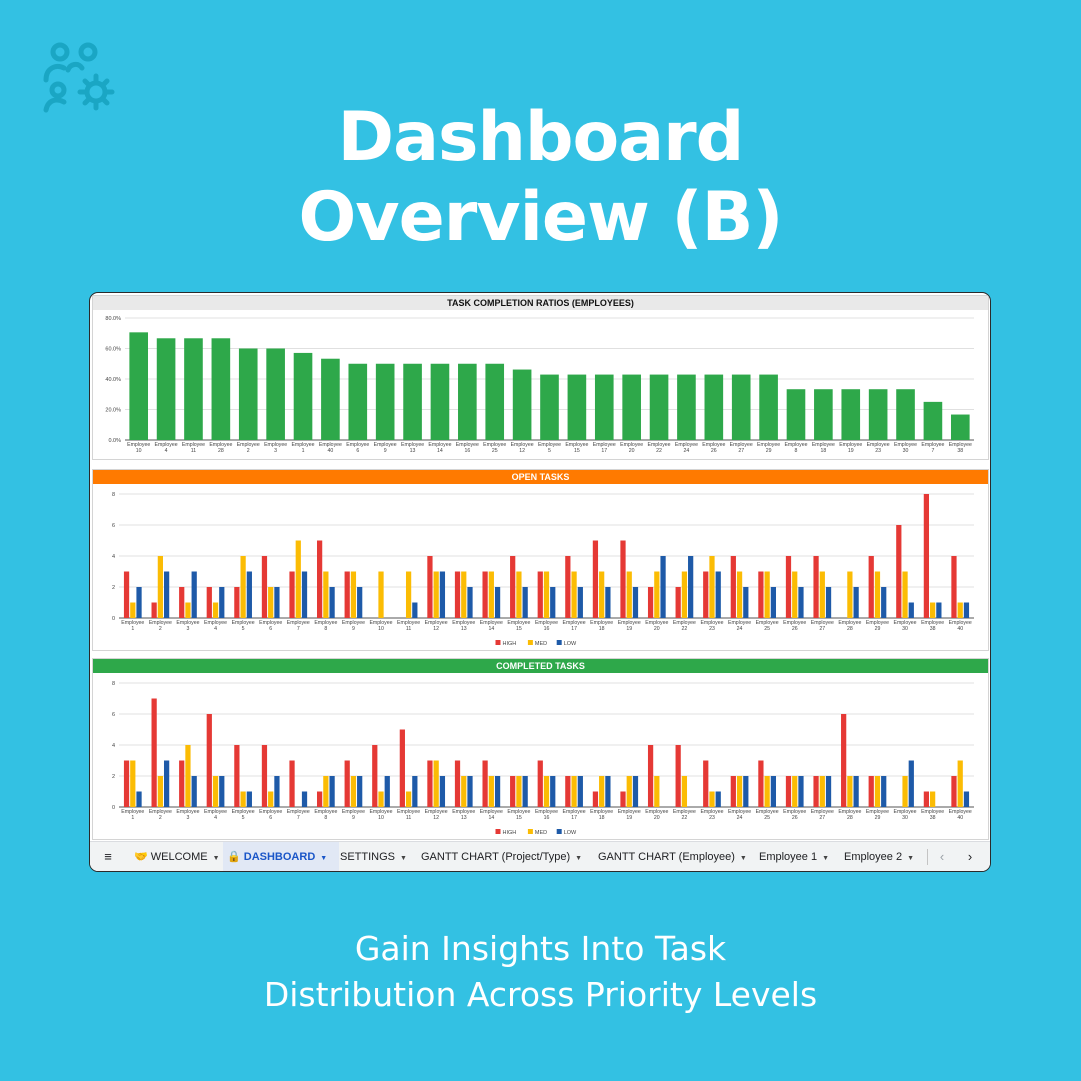  Describe the element at coordinates (878, 629) in the screenshot. I see `x-tick-label: 29` at that location.